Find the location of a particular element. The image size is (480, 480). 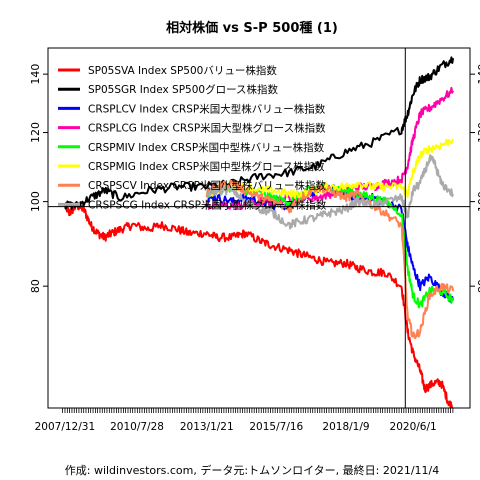

y-tick-label-right-2: 120 is located at coordinates (478, 132).